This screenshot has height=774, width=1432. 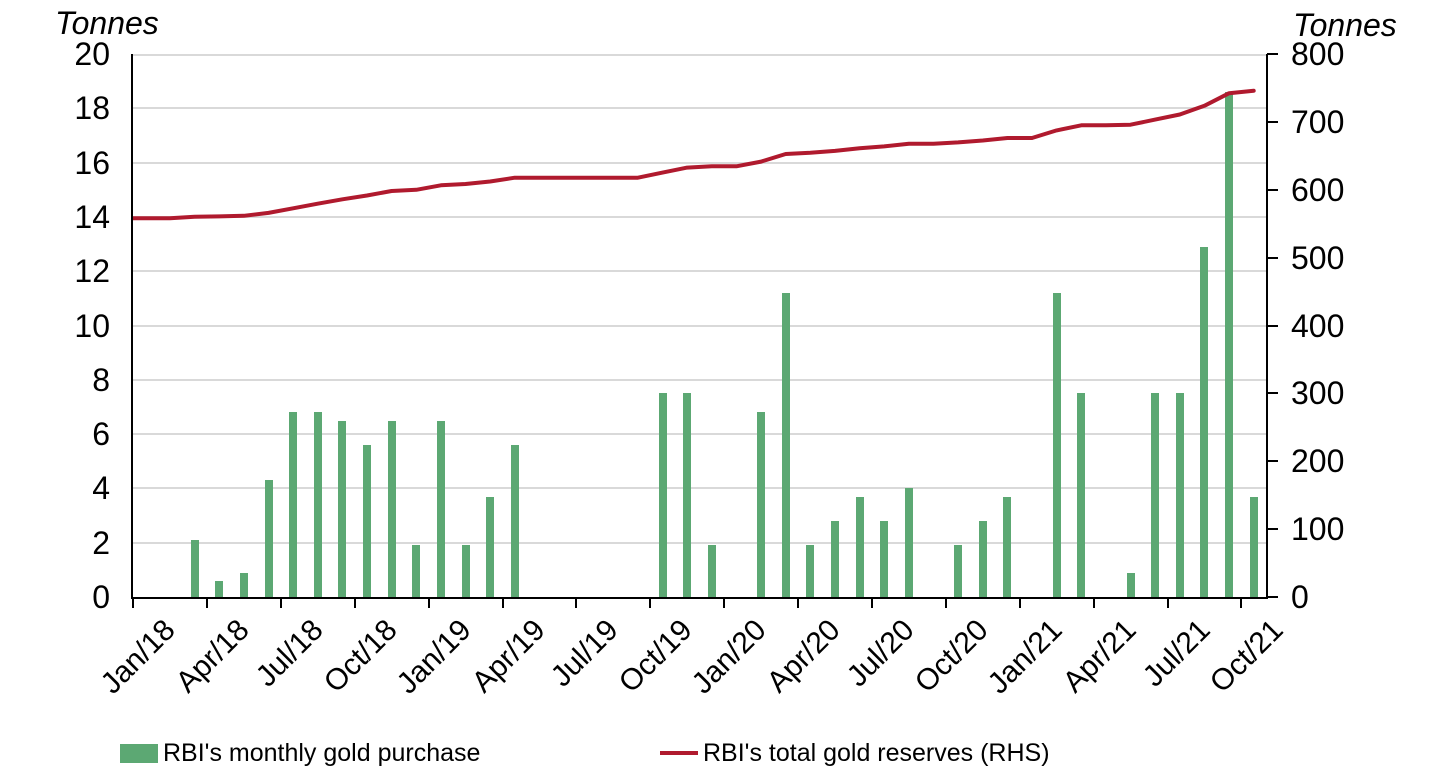 I want to click on right-axis-tick-label: 300, so click(x=1318, y=393).